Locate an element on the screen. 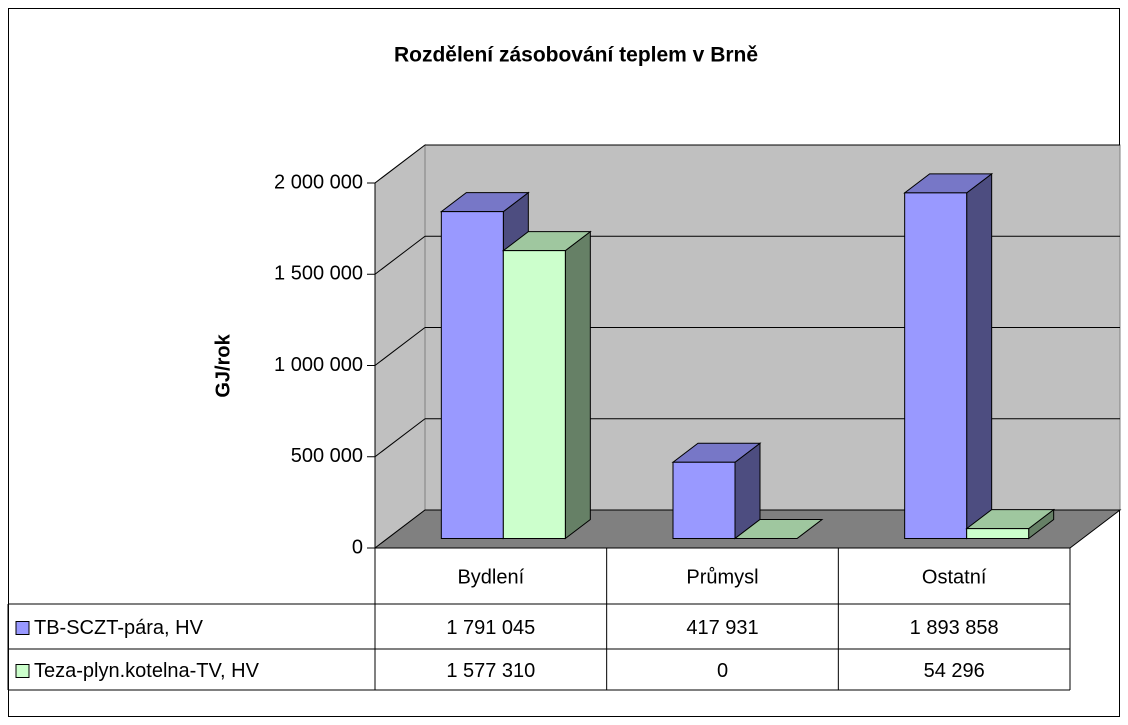  y-axis-label: GJ/rok is located at coordinates (223, 365).